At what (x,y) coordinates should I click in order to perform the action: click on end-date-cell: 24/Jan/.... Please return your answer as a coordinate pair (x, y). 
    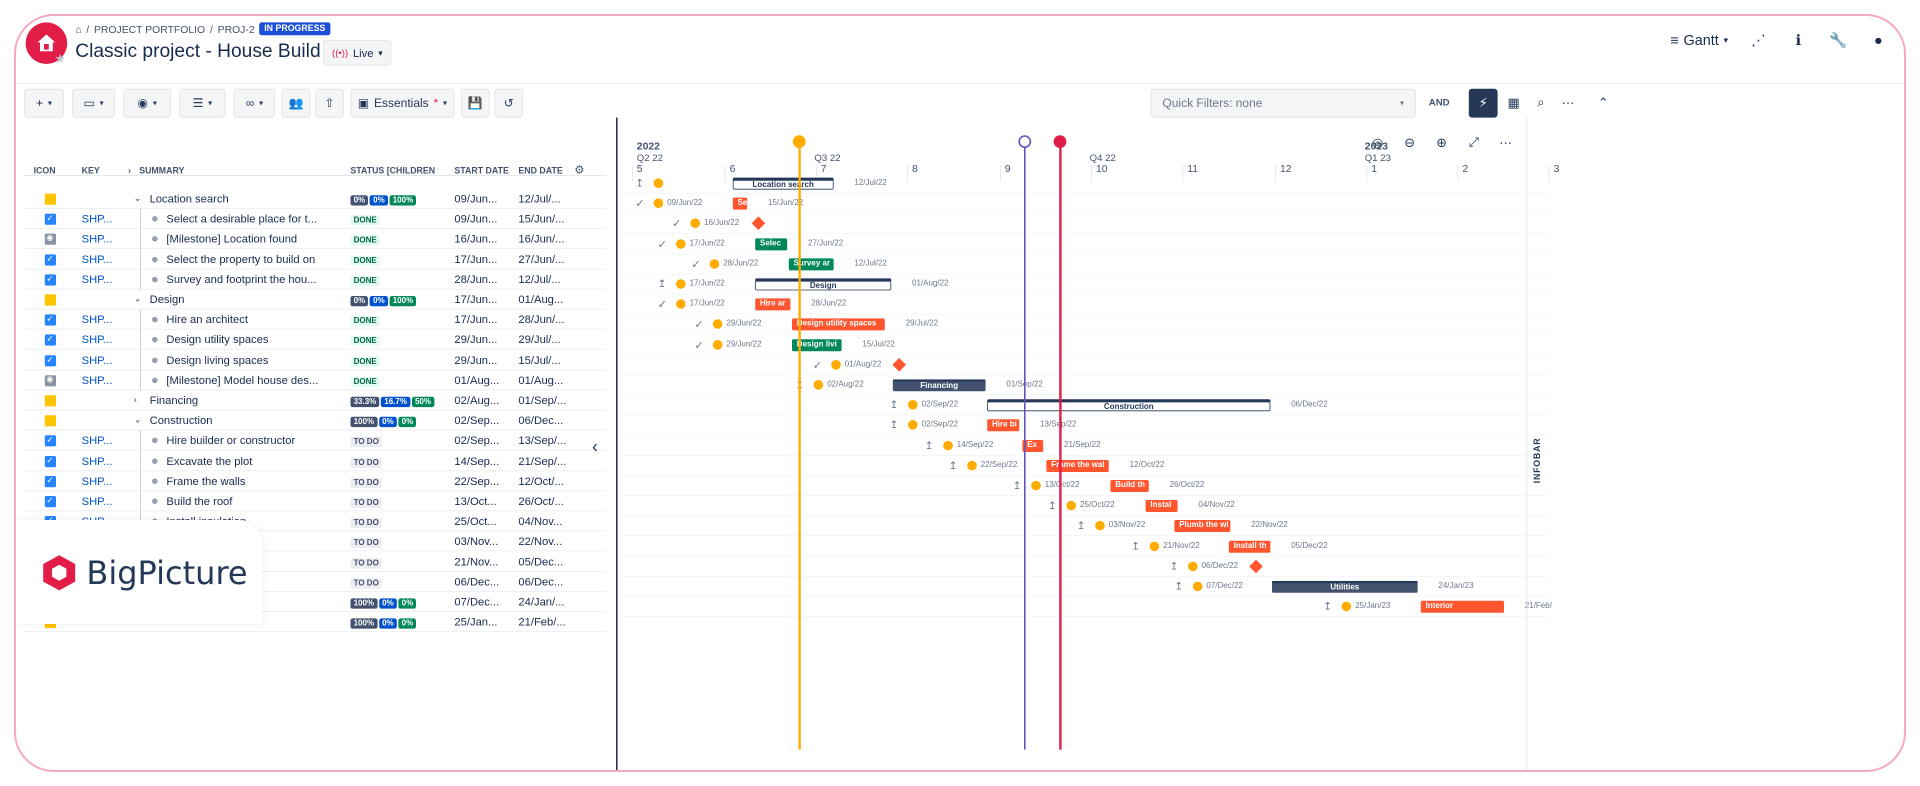
    Looking at the image, I should click on (541, 601).